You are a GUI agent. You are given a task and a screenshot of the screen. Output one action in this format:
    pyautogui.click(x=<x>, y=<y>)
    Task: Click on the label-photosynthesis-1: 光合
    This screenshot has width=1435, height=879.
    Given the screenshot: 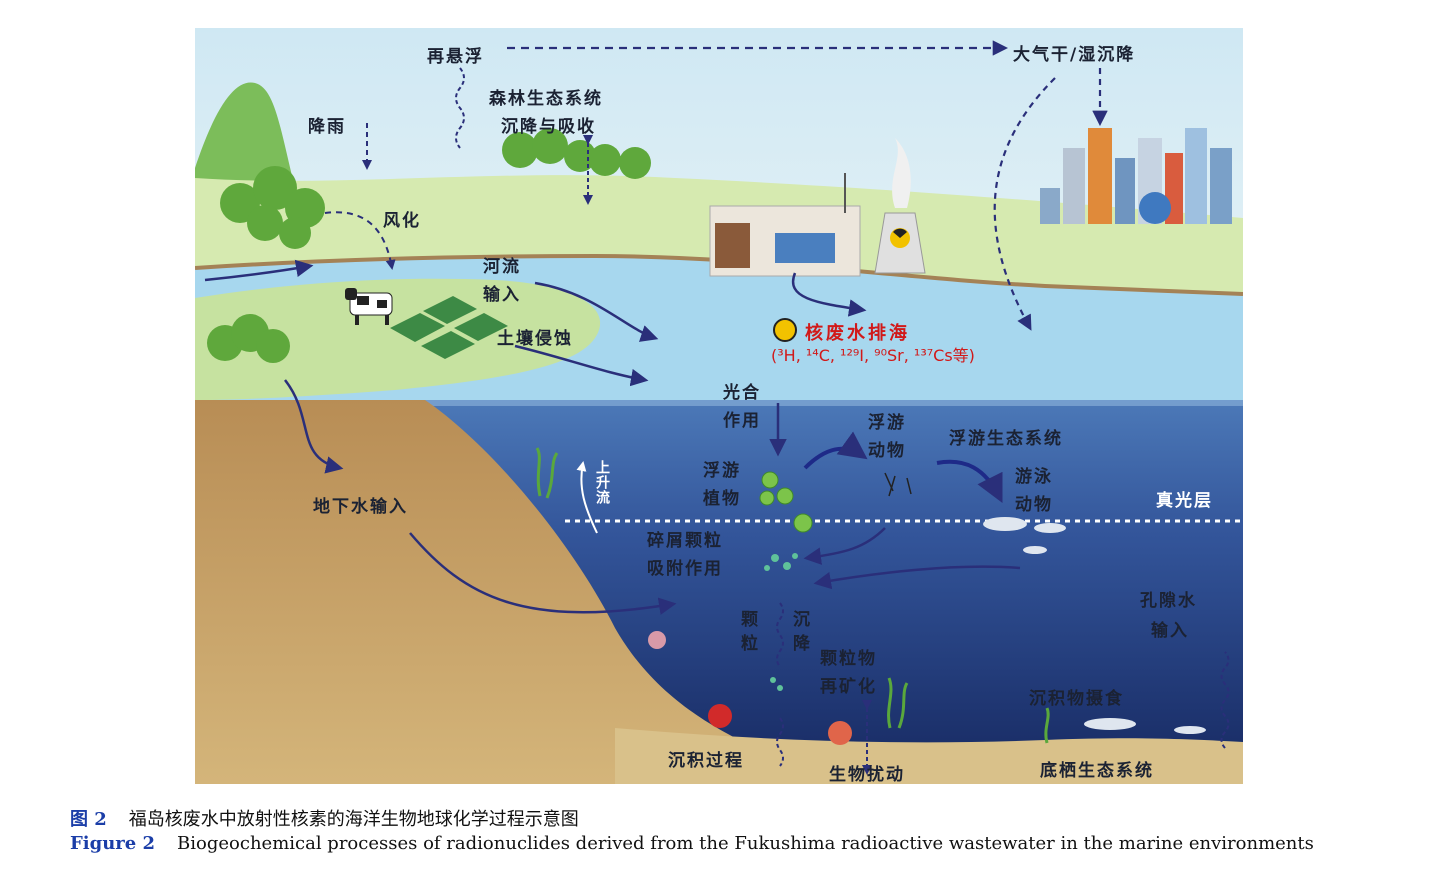 What is the action you would take?
    pyautogui.click(x=742, y=393)
    